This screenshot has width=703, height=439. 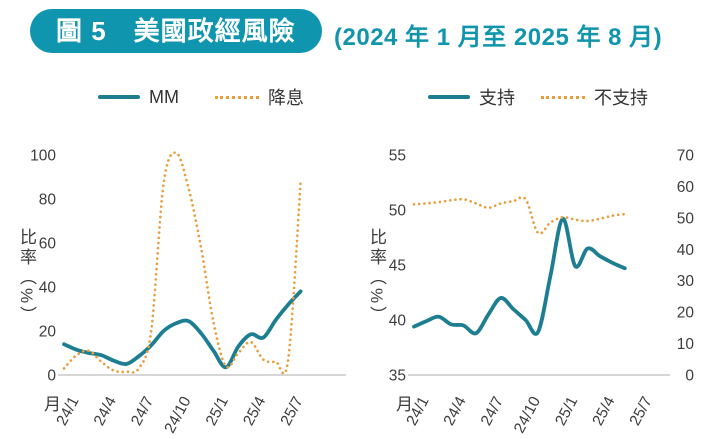 What do you see at coordinates (686, 250) in the screenshot?
I see `secondary-y-axis-tick-label: 40` at bounding box center [686, 250].